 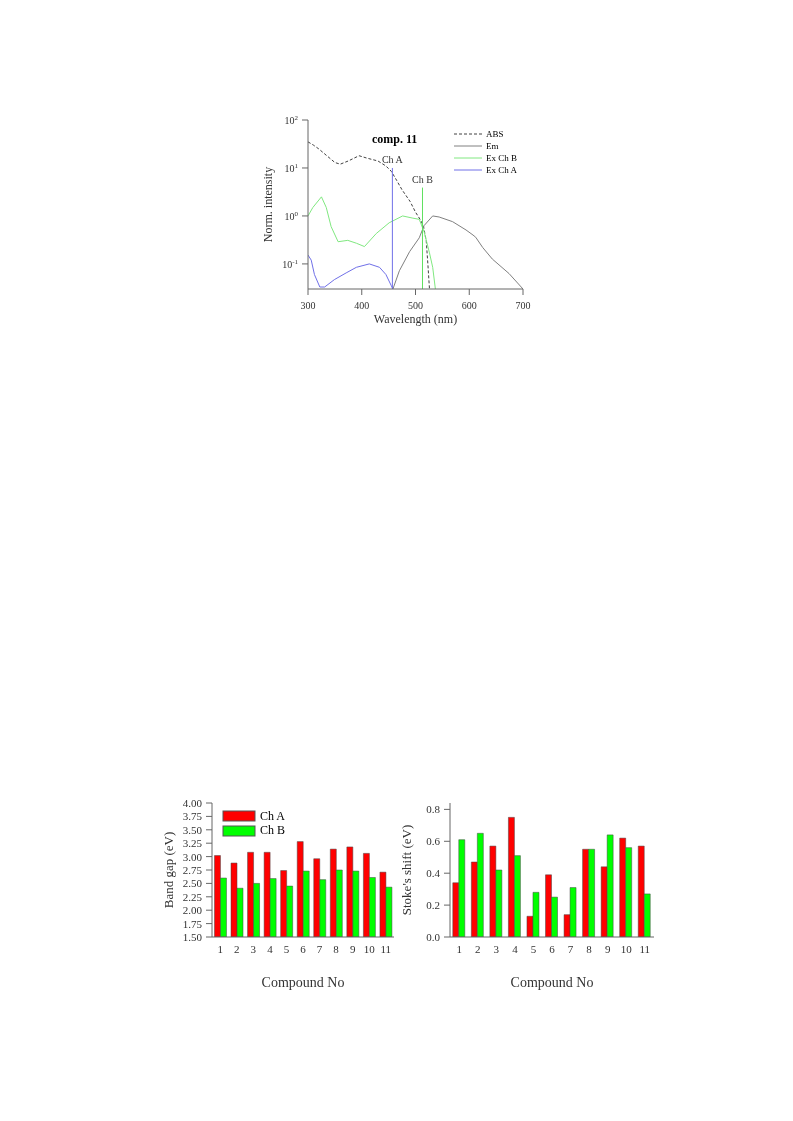 I want to click on y-tick-label: 10$^{0}$, so click(x=291, y=215).